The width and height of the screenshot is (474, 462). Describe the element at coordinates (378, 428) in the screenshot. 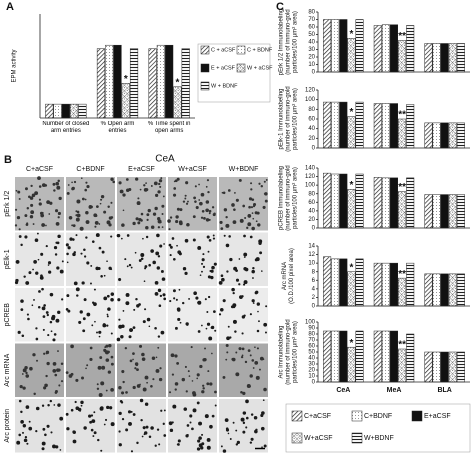

I see `legend-frame` at that location.